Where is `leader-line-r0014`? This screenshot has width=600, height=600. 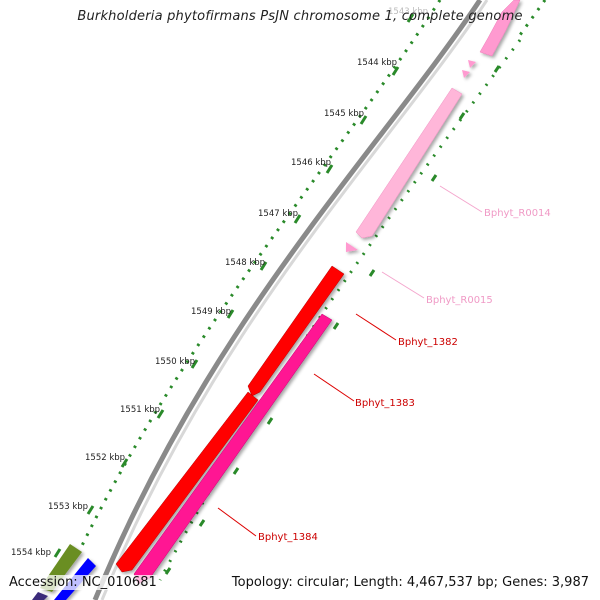 leader-line-r0014 is located at coordinates (461, 199).